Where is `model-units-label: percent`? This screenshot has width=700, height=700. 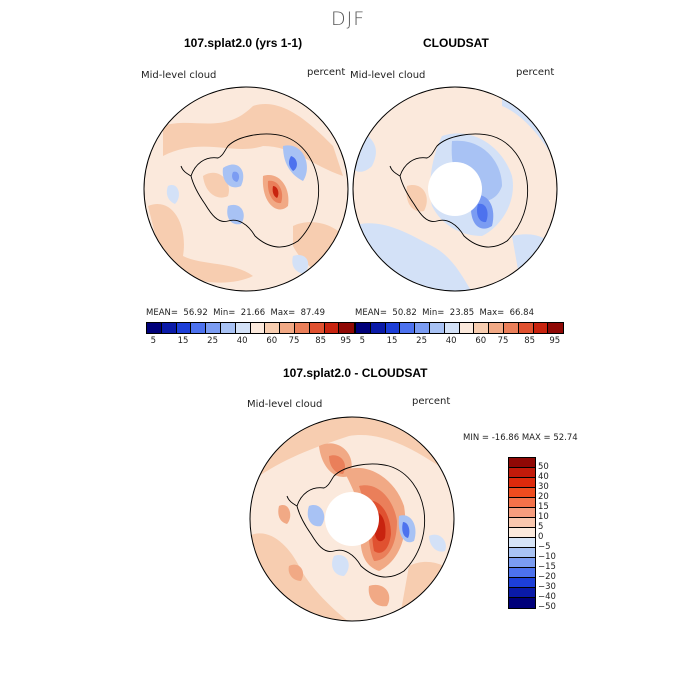 model-units-label: percent is located at coordinates (326, 72).